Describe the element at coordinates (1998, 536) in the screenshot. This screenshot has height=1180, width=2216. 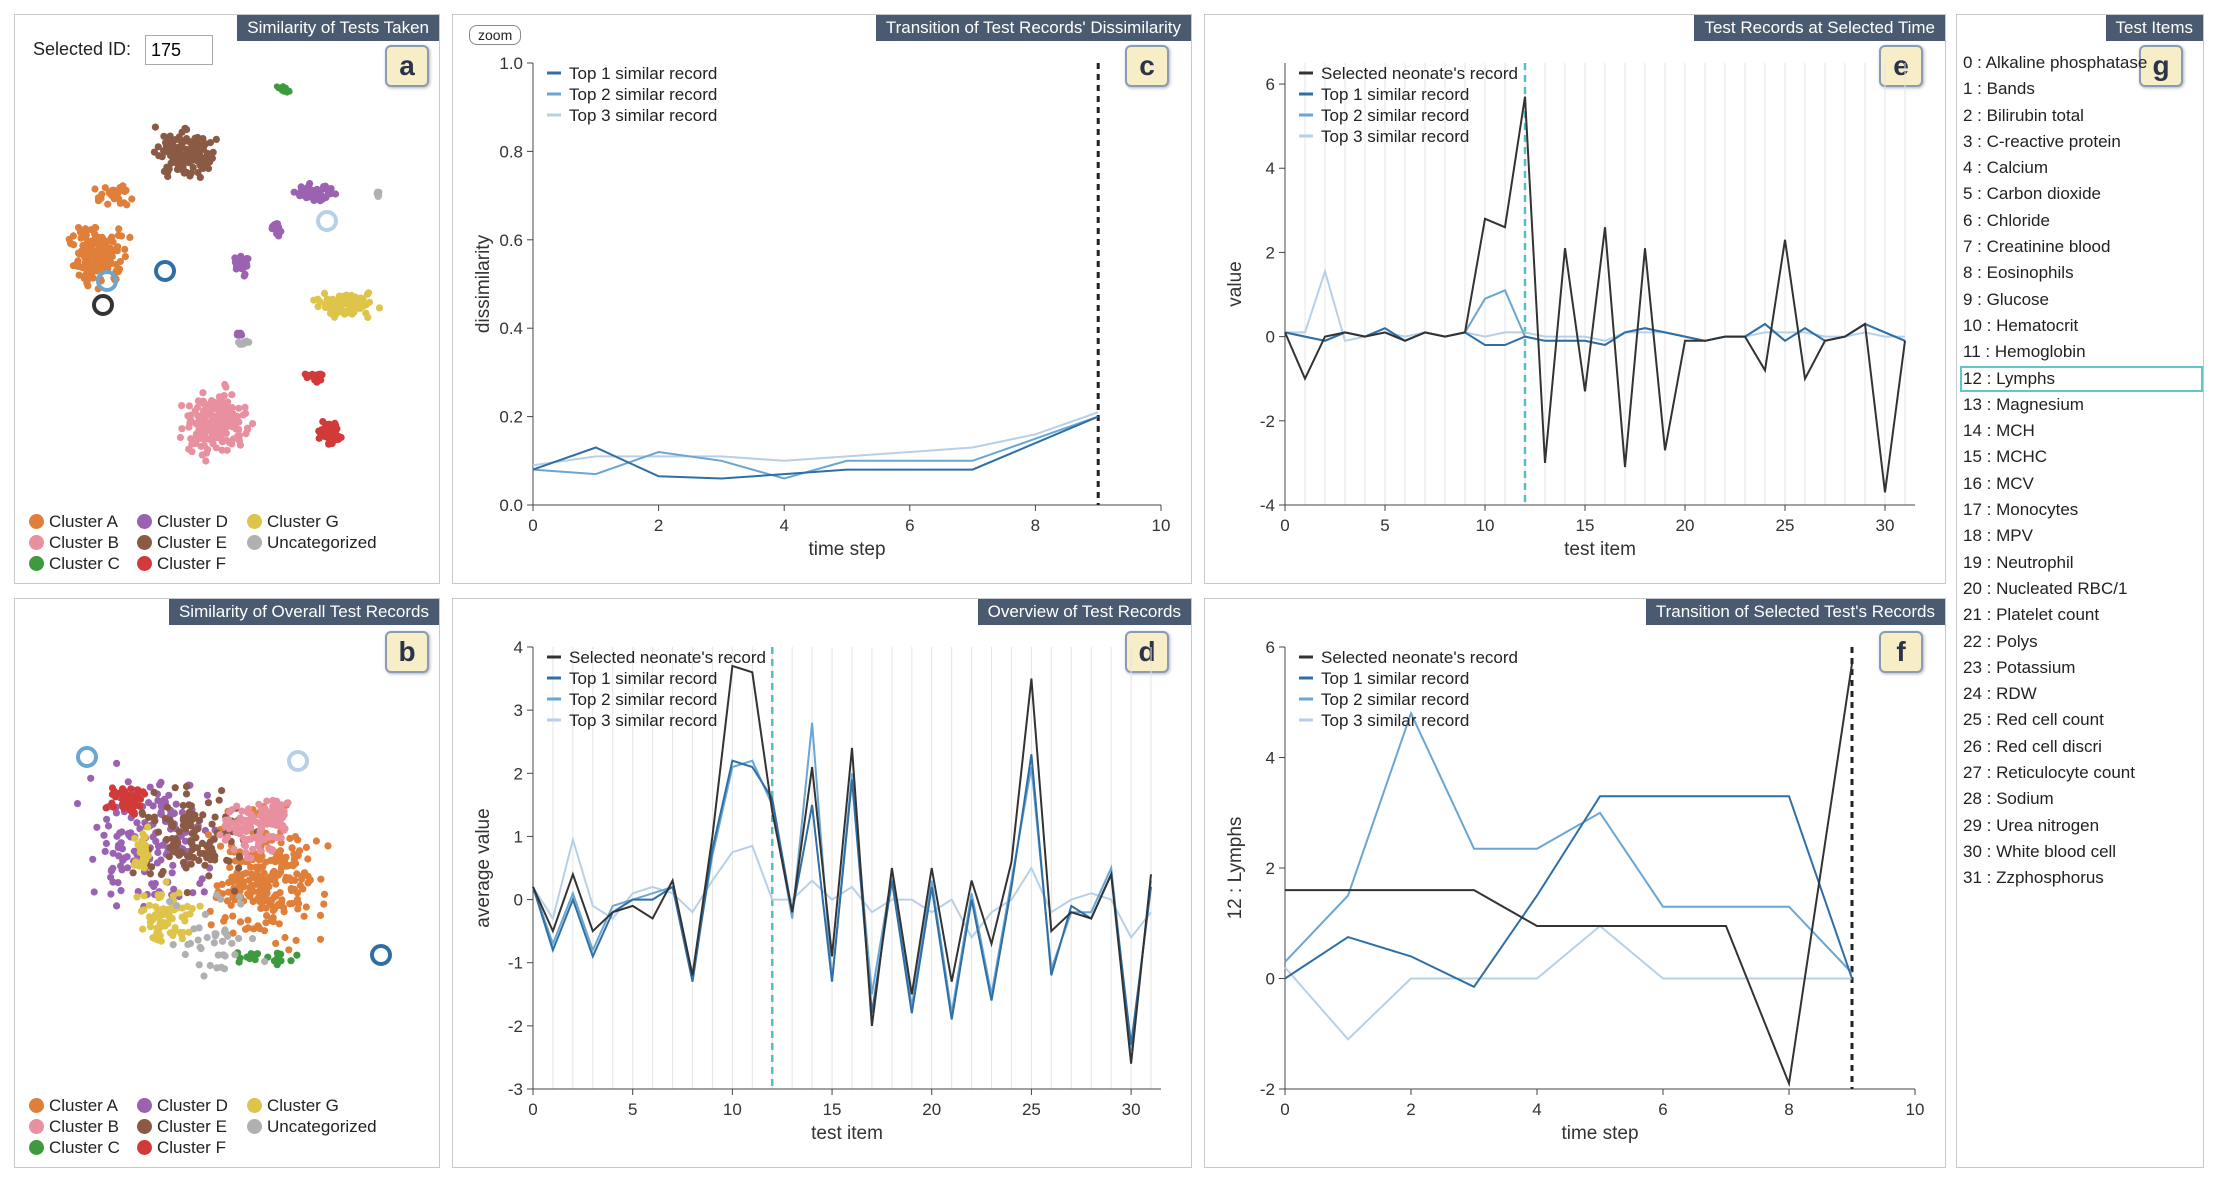
I see `test-item: 18 : MPV` at that location.